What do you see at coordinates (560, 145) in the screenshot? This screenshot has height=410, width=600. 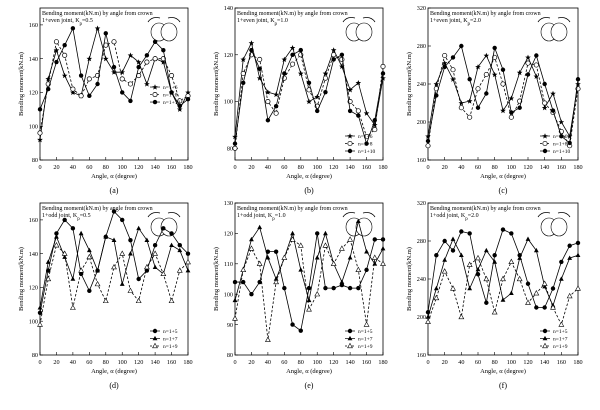 I see `legend-label: n=1+8` at bounding box center [560, 145].